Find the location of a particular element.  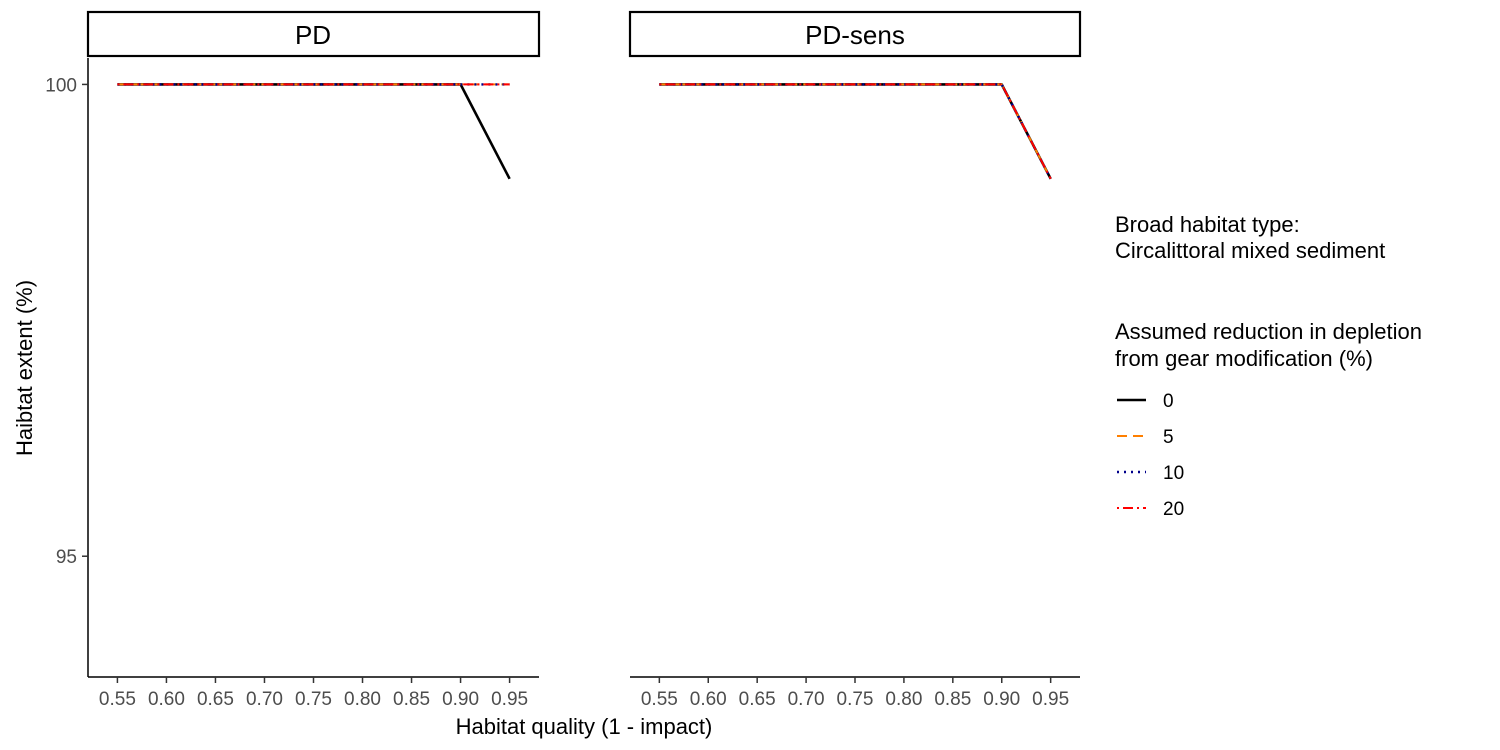

legend-subtitle-label: Broad habitat type: is located at coordinates (1207, 224).